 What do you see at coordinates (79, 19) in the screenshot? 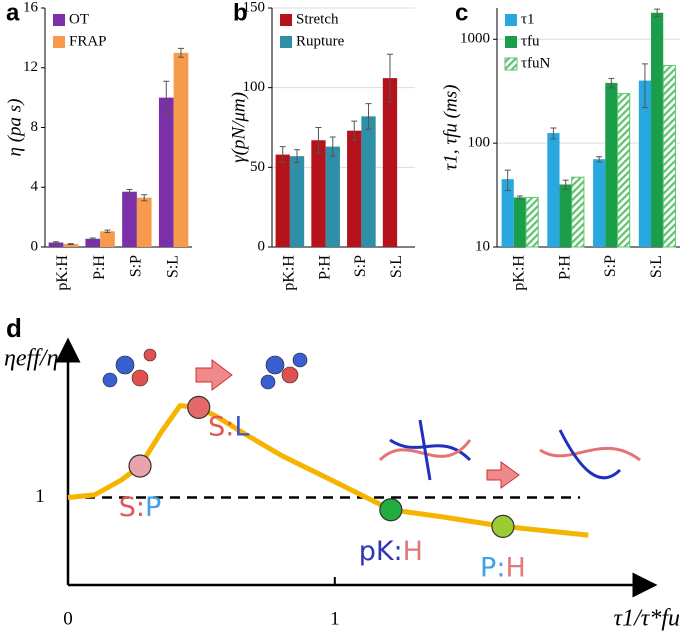
I see `legend-label: OT` at bounding box center [79, 19].